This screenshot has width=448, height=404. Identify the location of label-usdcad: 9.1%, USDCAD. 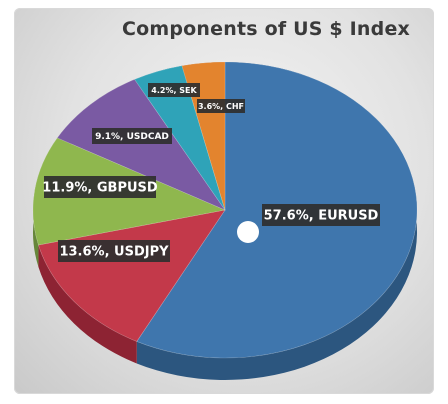
(132, 136).